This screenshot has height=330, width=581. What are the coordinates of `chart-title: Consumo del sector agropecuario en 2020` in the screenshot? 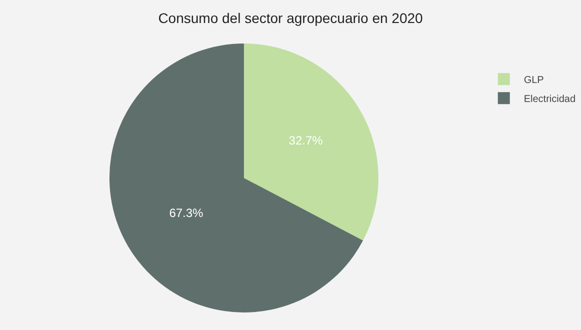 It's located at (291, 18).